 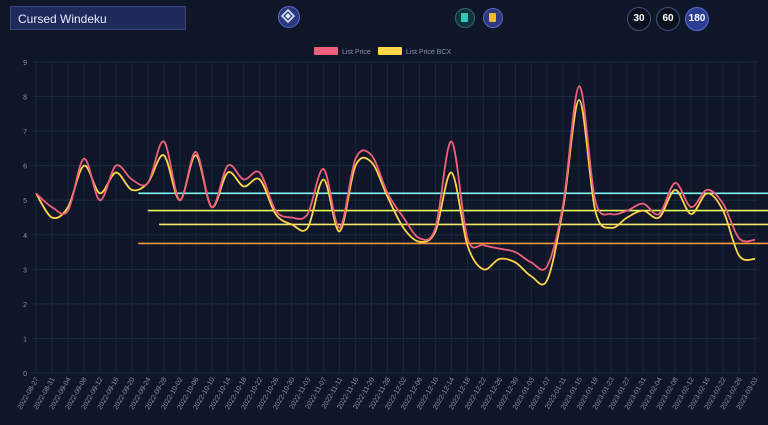 I want to click on legend-label: List Price, so click(x=356, y=52).